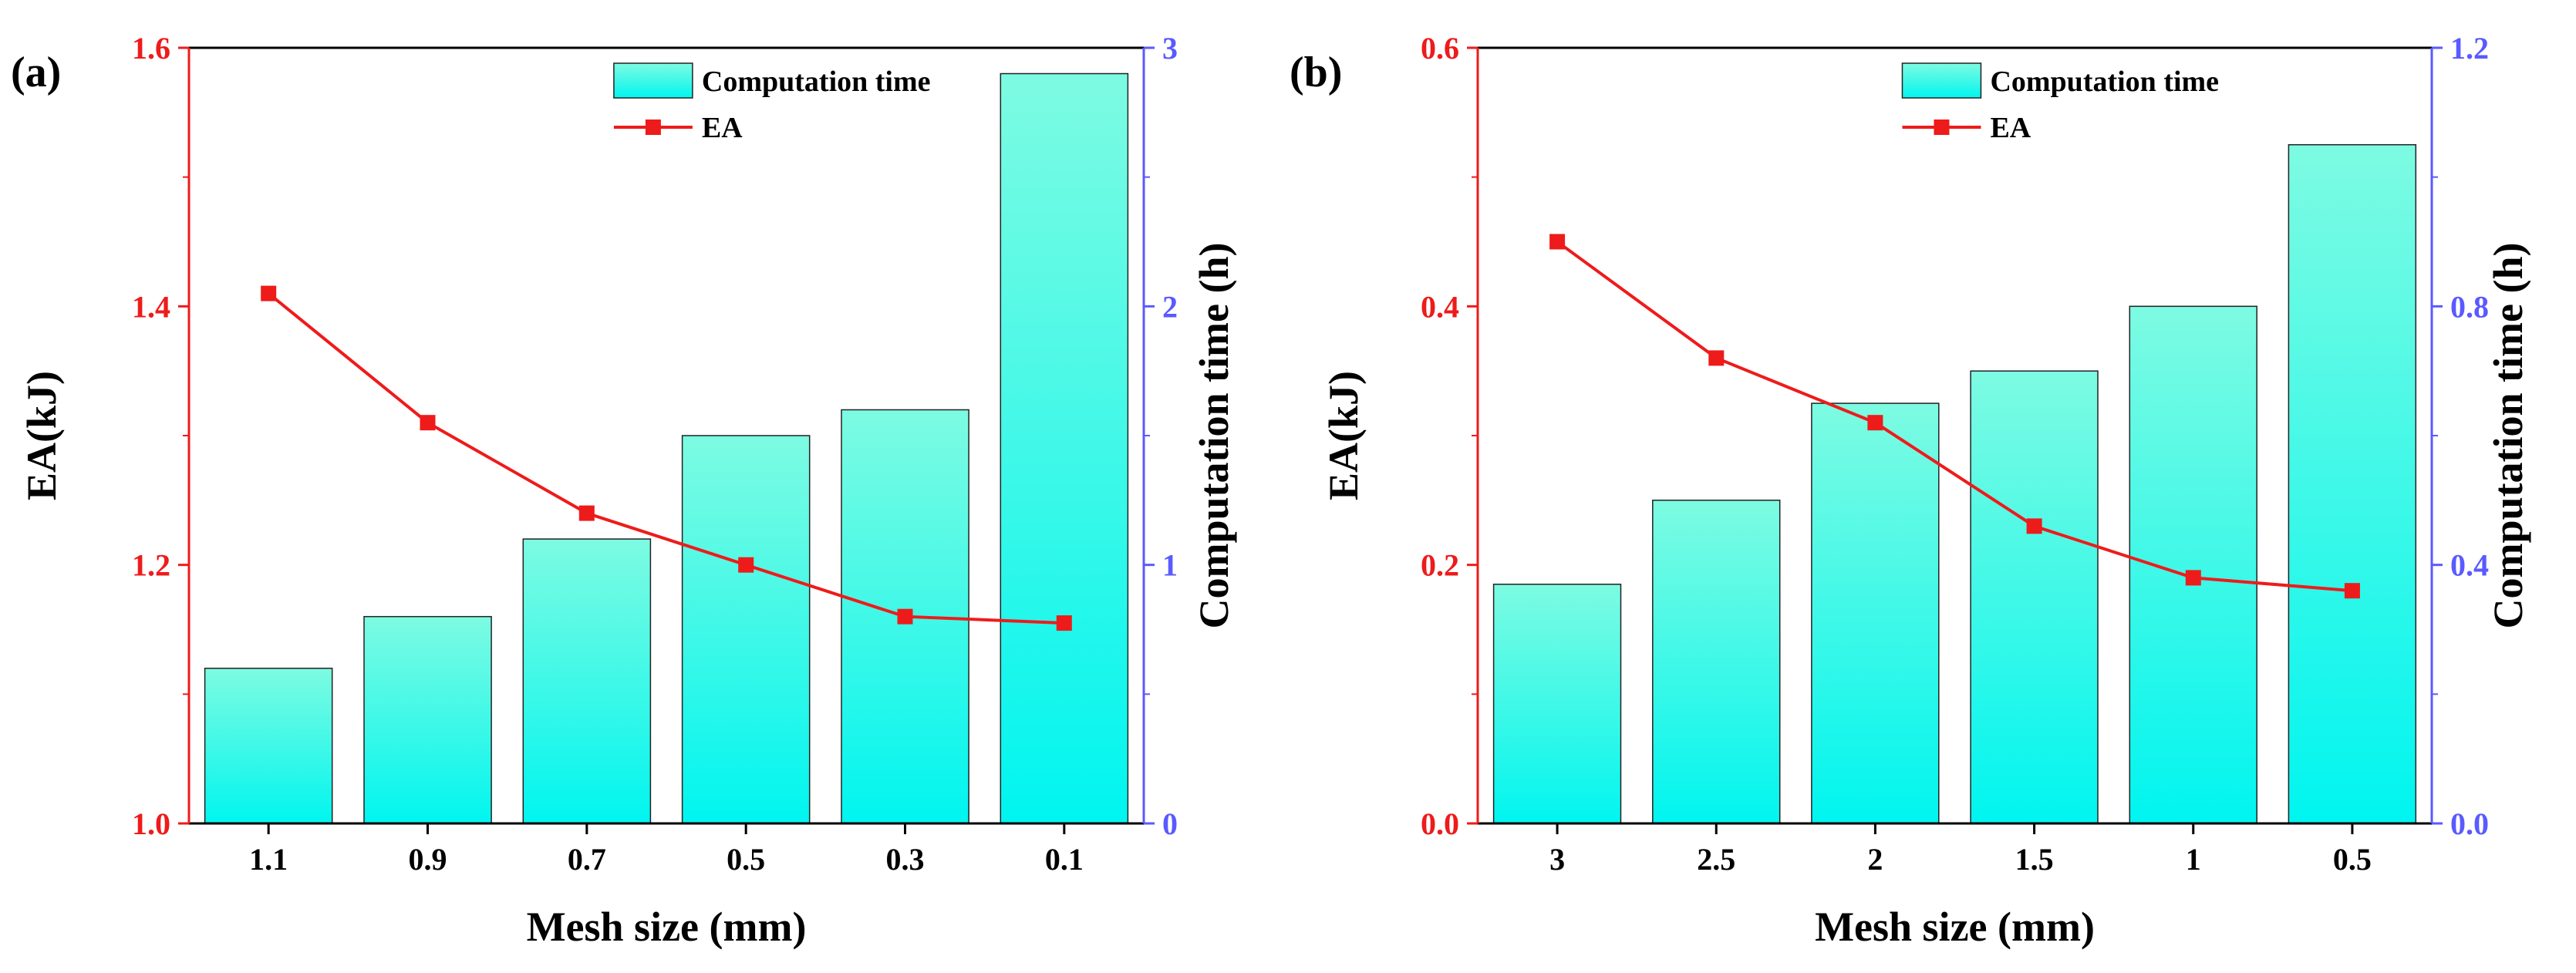  Describe the element at coordinates (587, 859) in the screenshot. I see `x-tick-label: 0.7` at that location.